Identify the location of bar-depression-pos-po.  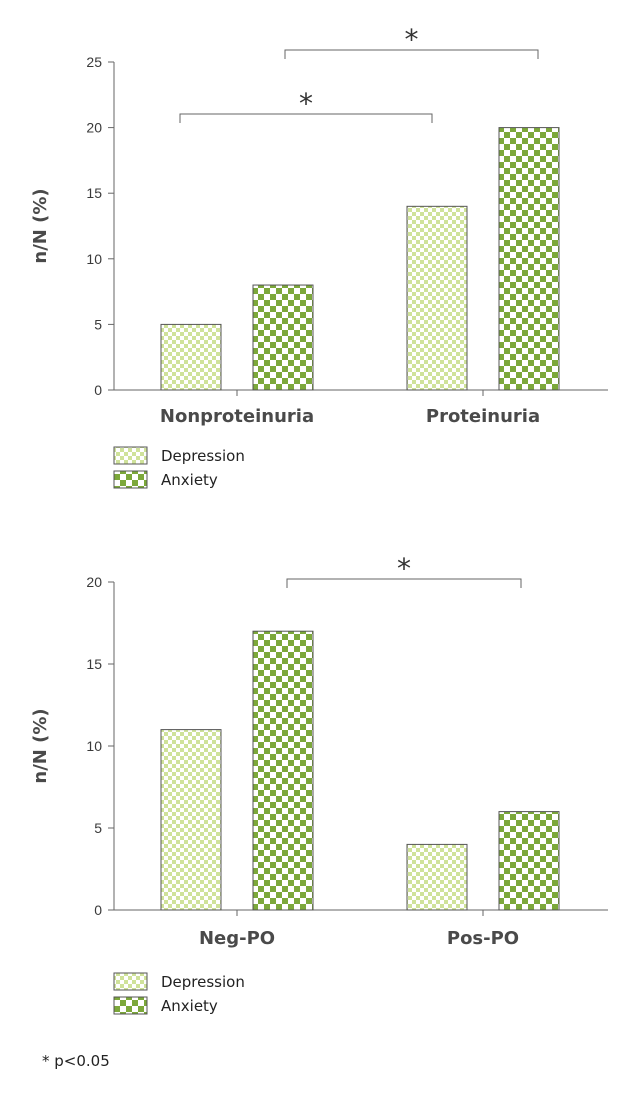
(437, 877).